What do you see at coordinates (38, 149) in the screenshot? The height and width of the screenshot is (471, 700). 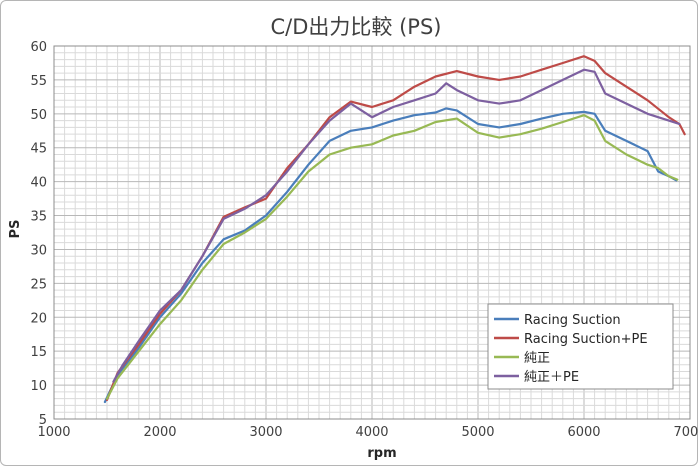 I see `y-tick-label: 45` at bounding box center [38, 149].